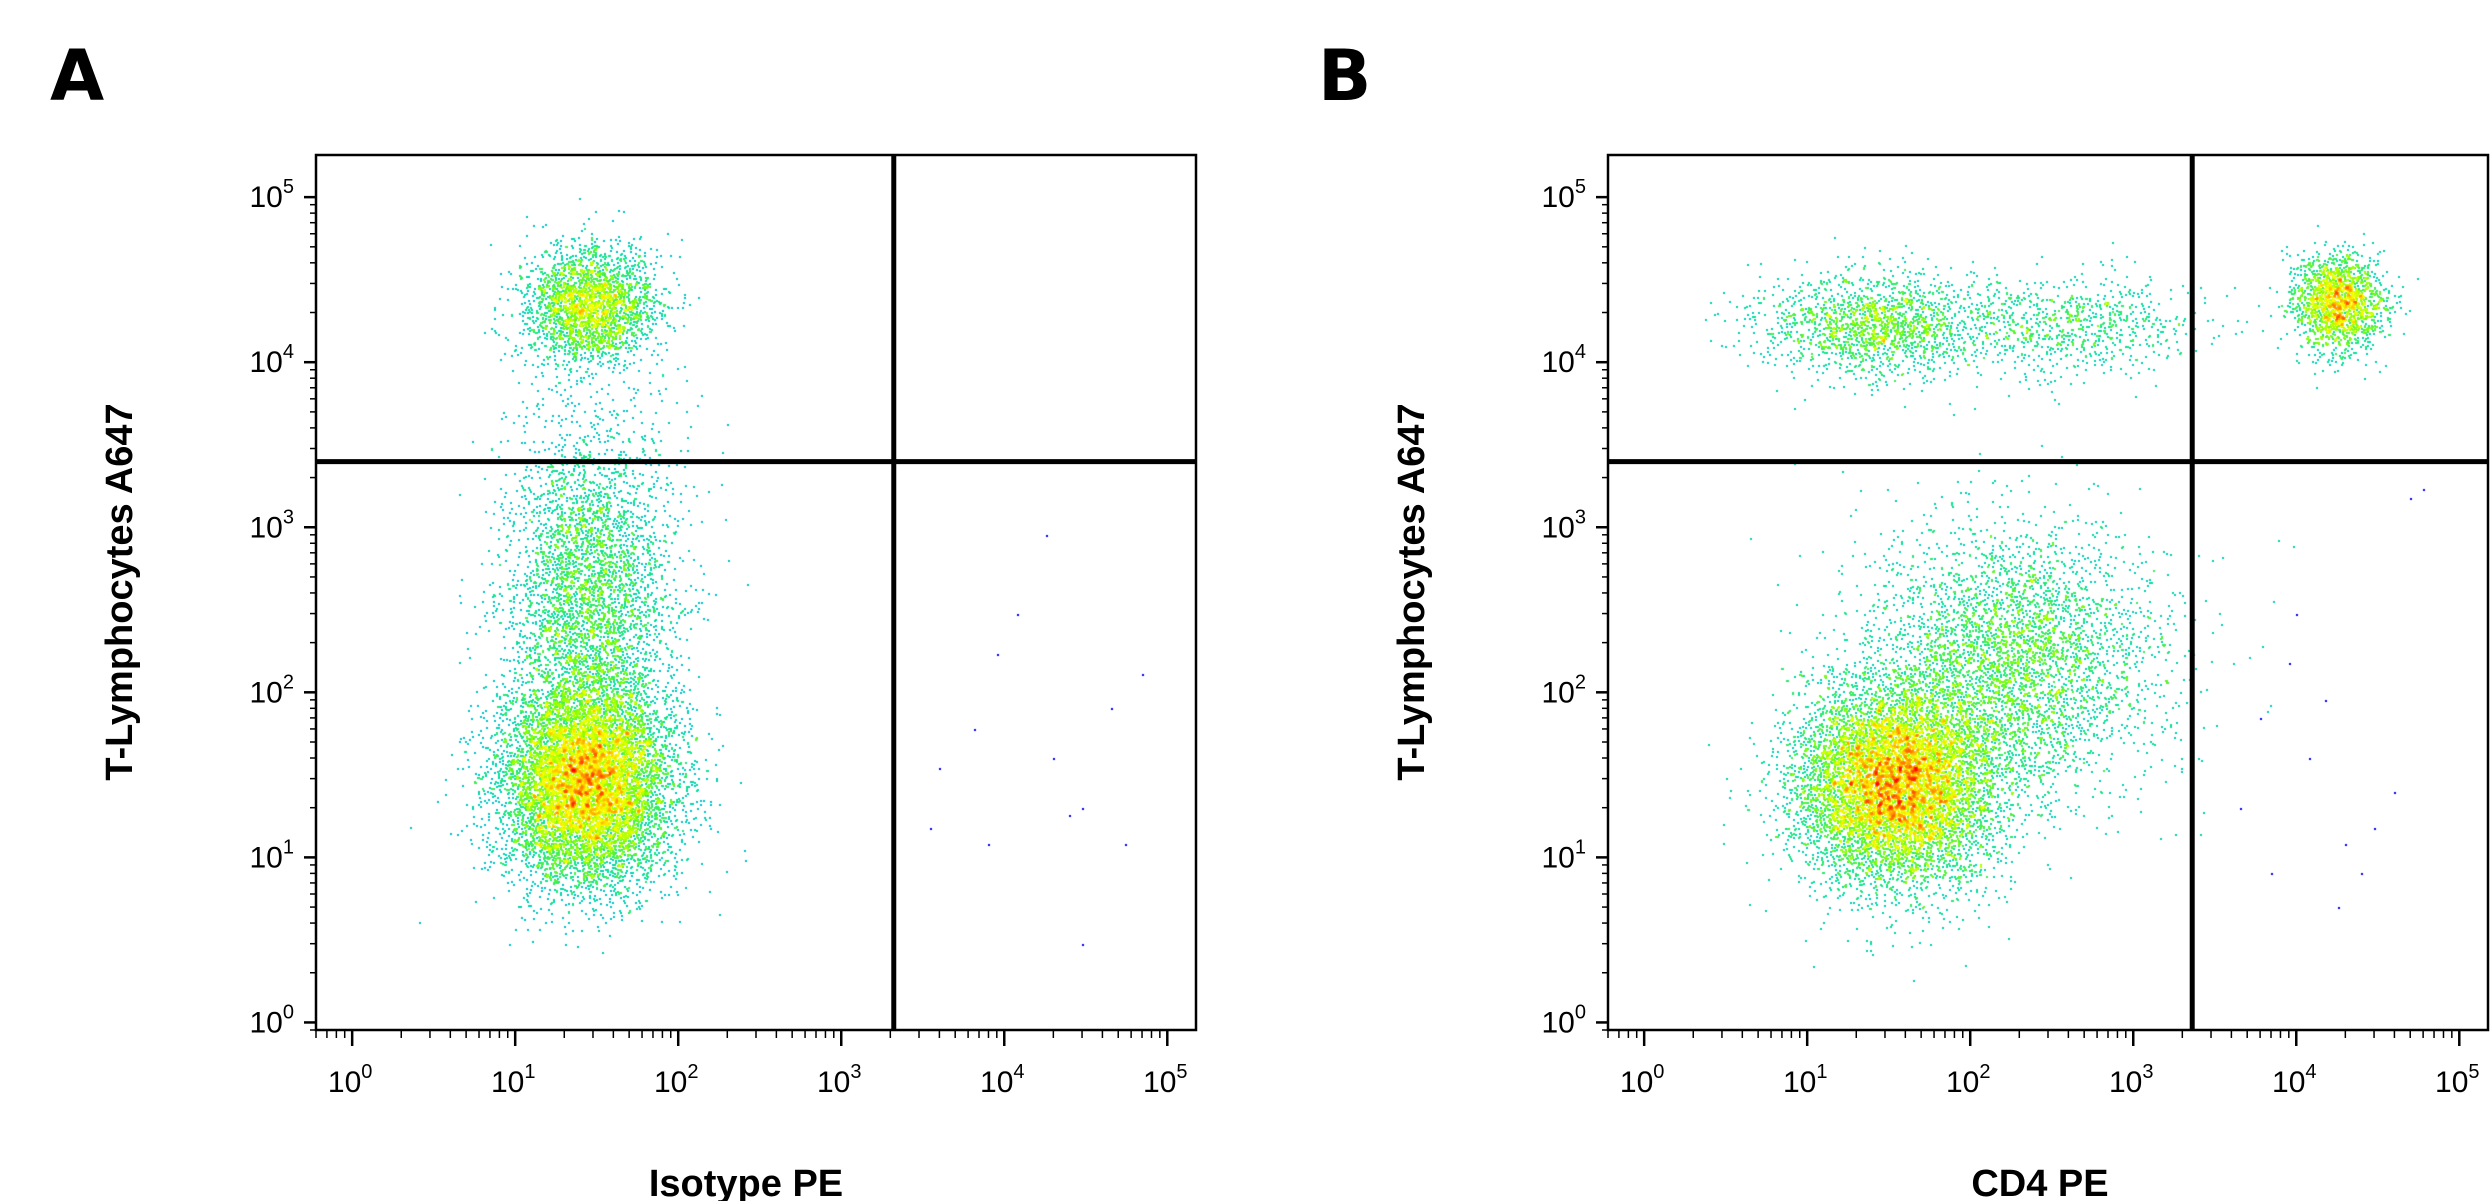 Image resolution: width=2490 pixels, height=1201 pixels. What do you see at coordinates (77, 76) in the screenshot?
I see `panel-label-a: A` at bounding box center [77, 76].